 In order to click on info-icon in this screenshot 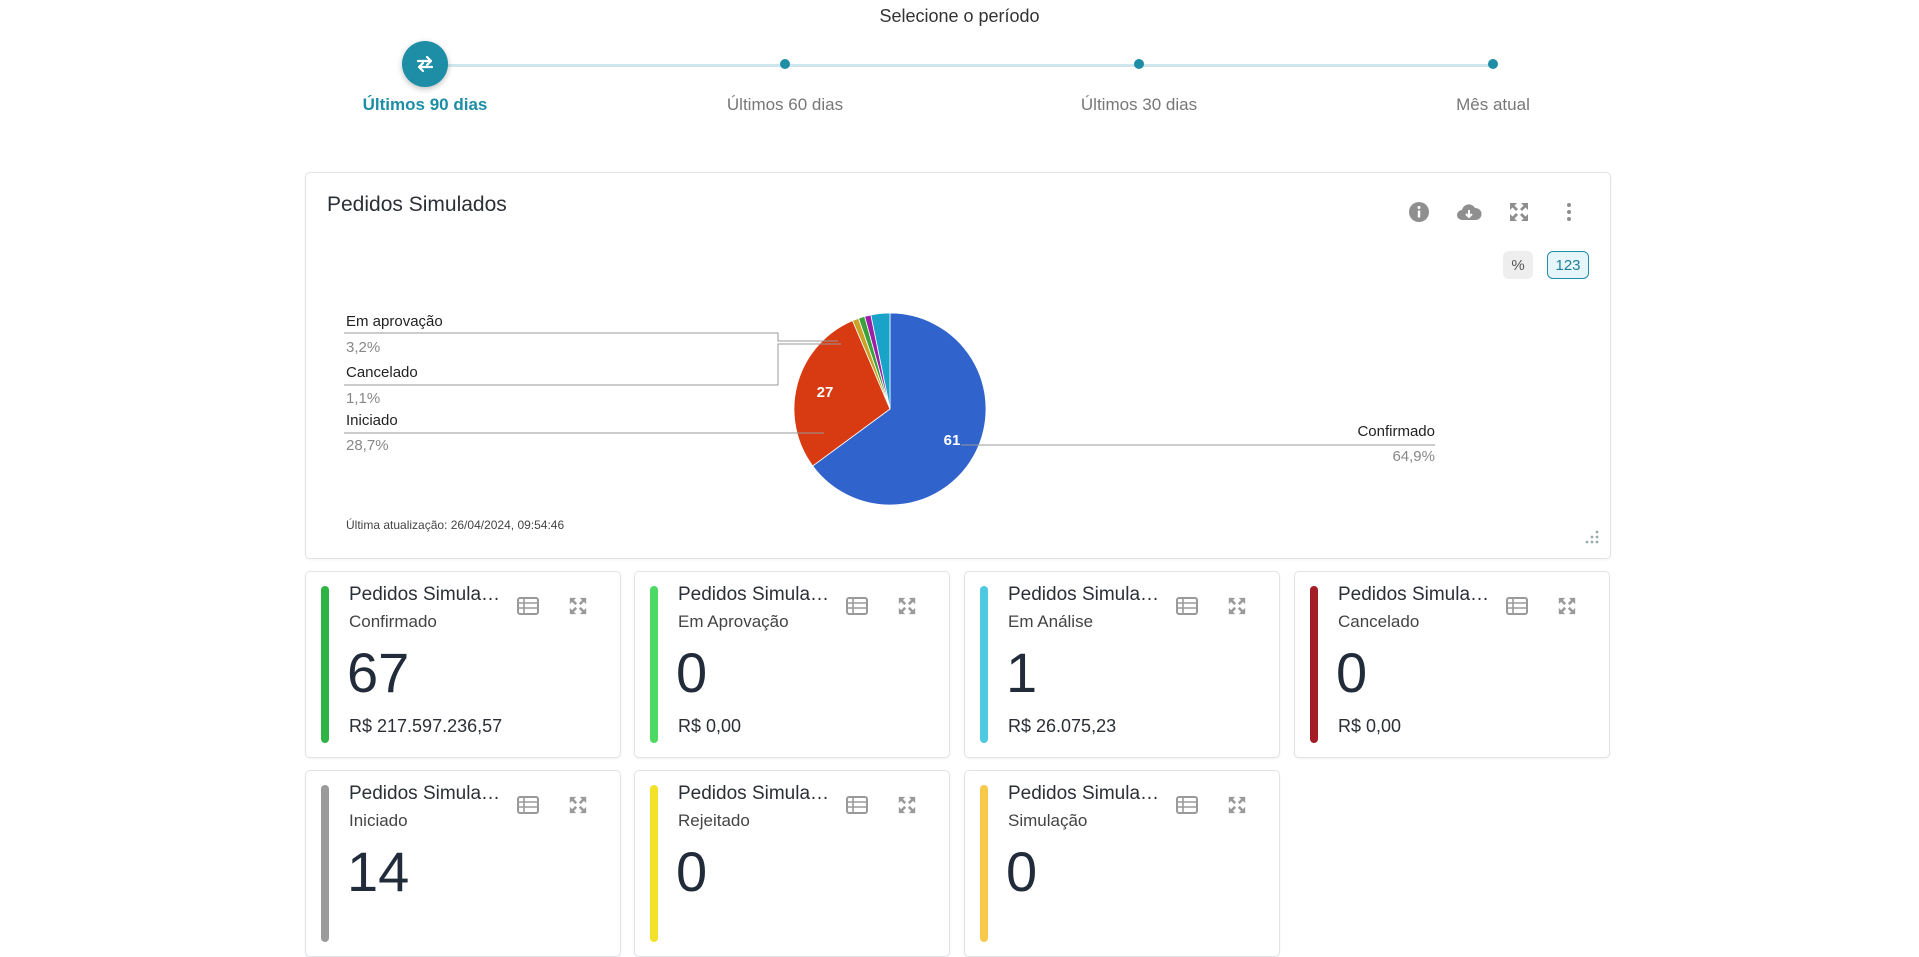, I will do `click(1419, 212)`.